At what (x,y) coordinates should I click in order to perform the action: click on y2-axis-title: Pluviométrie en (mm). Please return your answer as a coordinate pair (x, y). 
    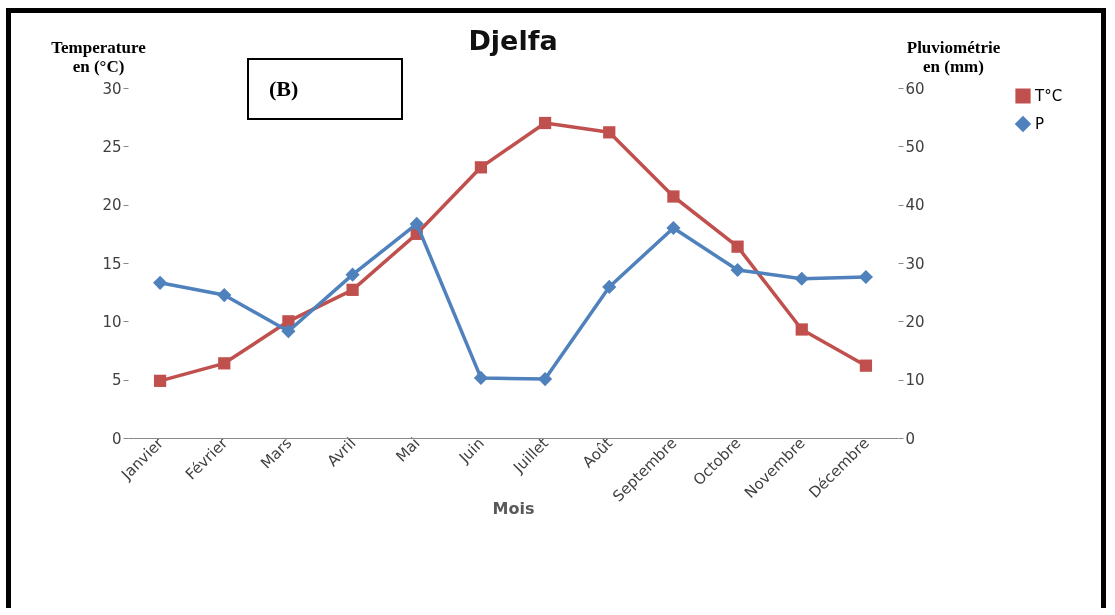
    Looking at the image, I should click on (953, 56).